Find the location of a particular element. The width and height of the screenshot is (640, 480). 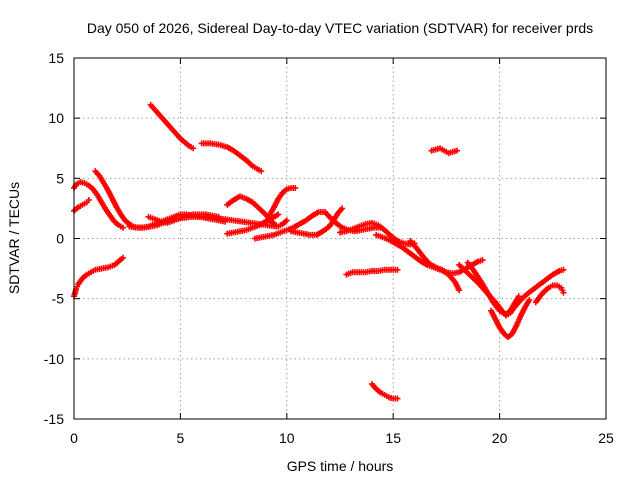

x-tick-label: 0 is located at coordinates (74, 438).